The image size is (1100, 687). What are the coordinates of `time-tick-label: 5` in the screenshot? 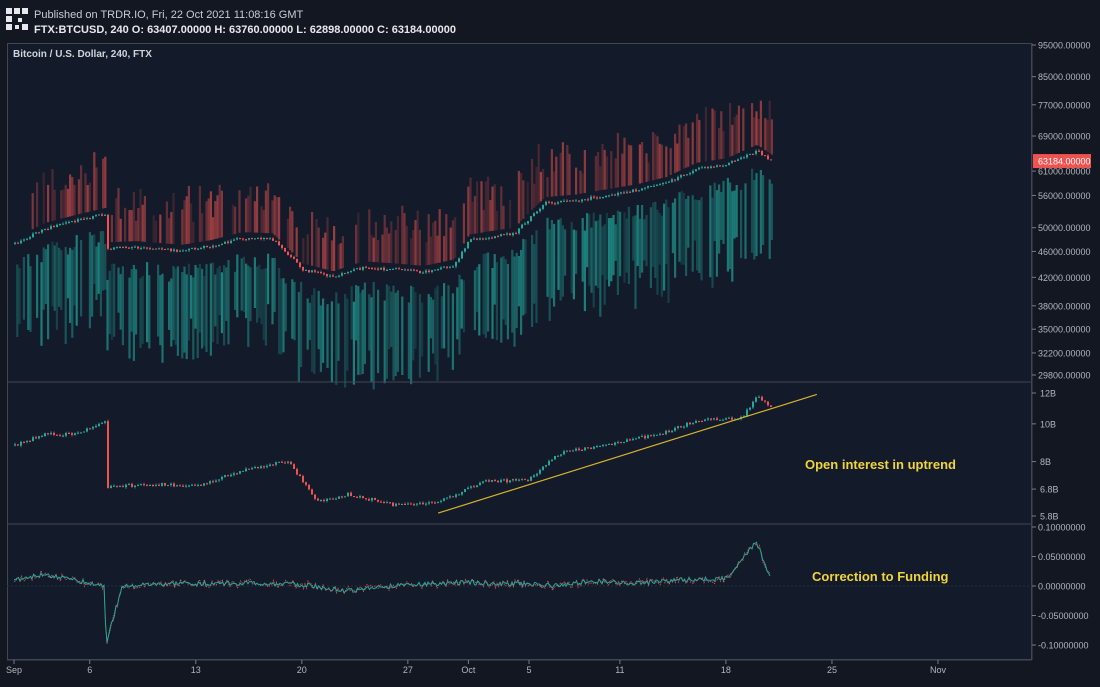 It's located at (529, 670).